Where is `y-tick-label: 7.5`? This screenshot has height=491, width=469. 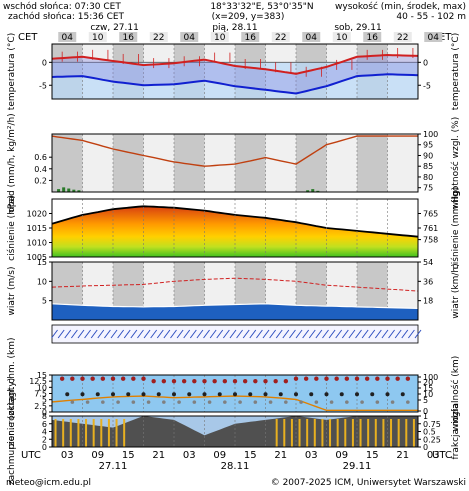
y-tick-label: 7.5 is located at coordinates (40, 394).